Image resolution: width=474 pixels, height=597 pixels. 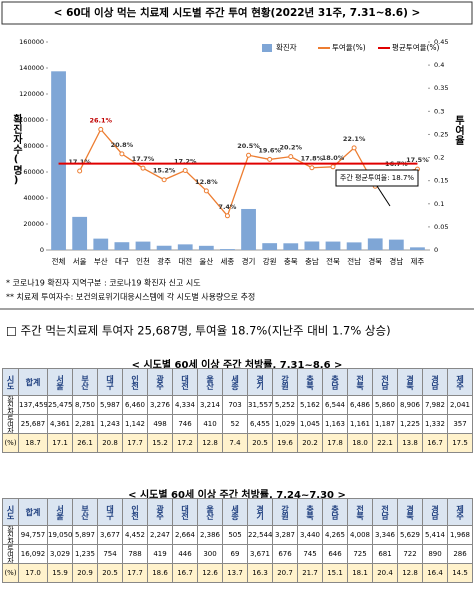 What do you see at coordinates (31, 68) in the screenshot?
I see `y-tick-label: 140000` at bounding box center [31, 68].